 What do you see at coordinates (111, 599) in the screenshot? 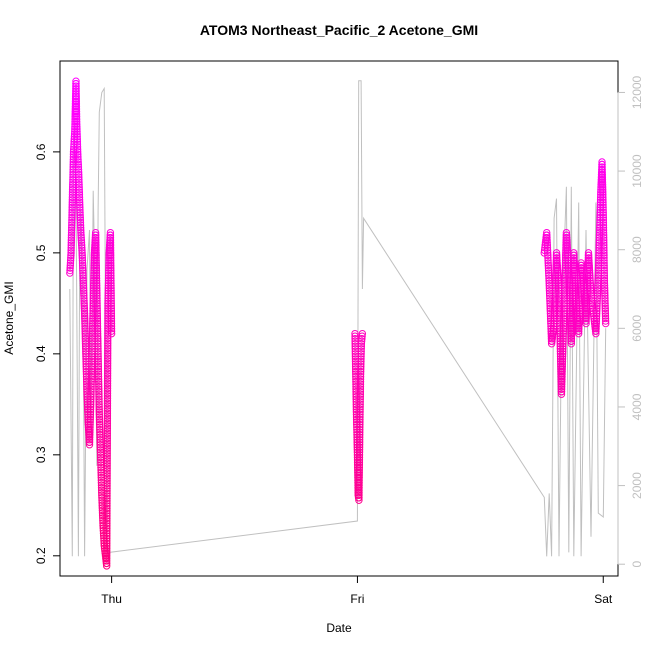
I see `x-tick-label: Thu` at bounding box center [111, 599].